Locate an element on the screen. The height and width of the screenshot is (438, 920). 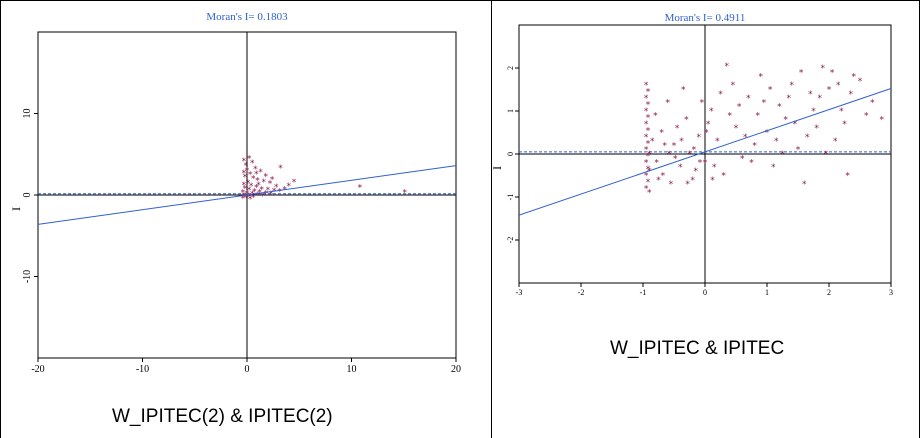
x-tick-label: -2 is located at coordinates (581, 292).